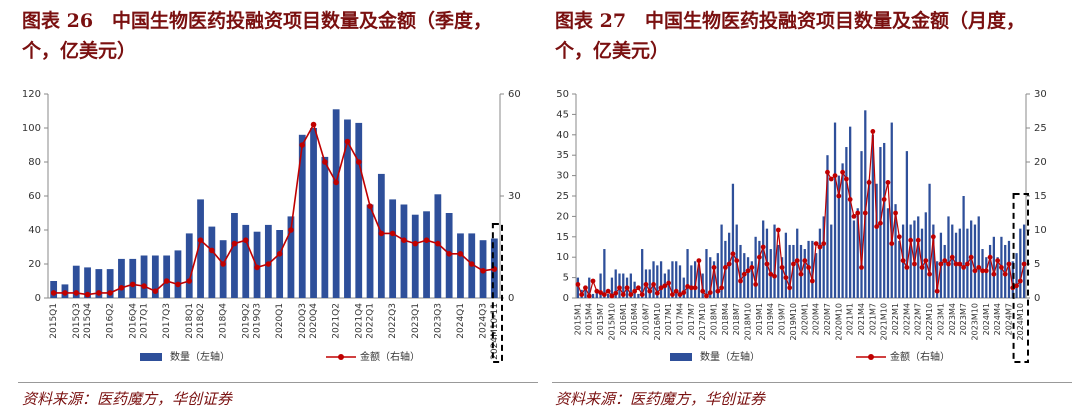  What do you see at coordinates (861, 319) in the screenshot?
I see `x-tick-label: 2021M4` at bounding box center [861, 319].